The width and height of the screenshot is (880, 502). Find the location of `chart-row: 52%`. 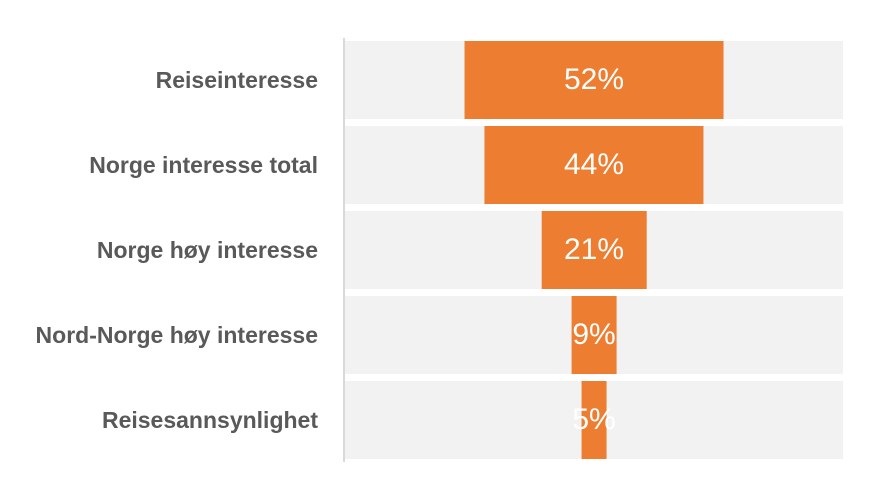

chart-row: 52% is located at coordinates (594, 80).